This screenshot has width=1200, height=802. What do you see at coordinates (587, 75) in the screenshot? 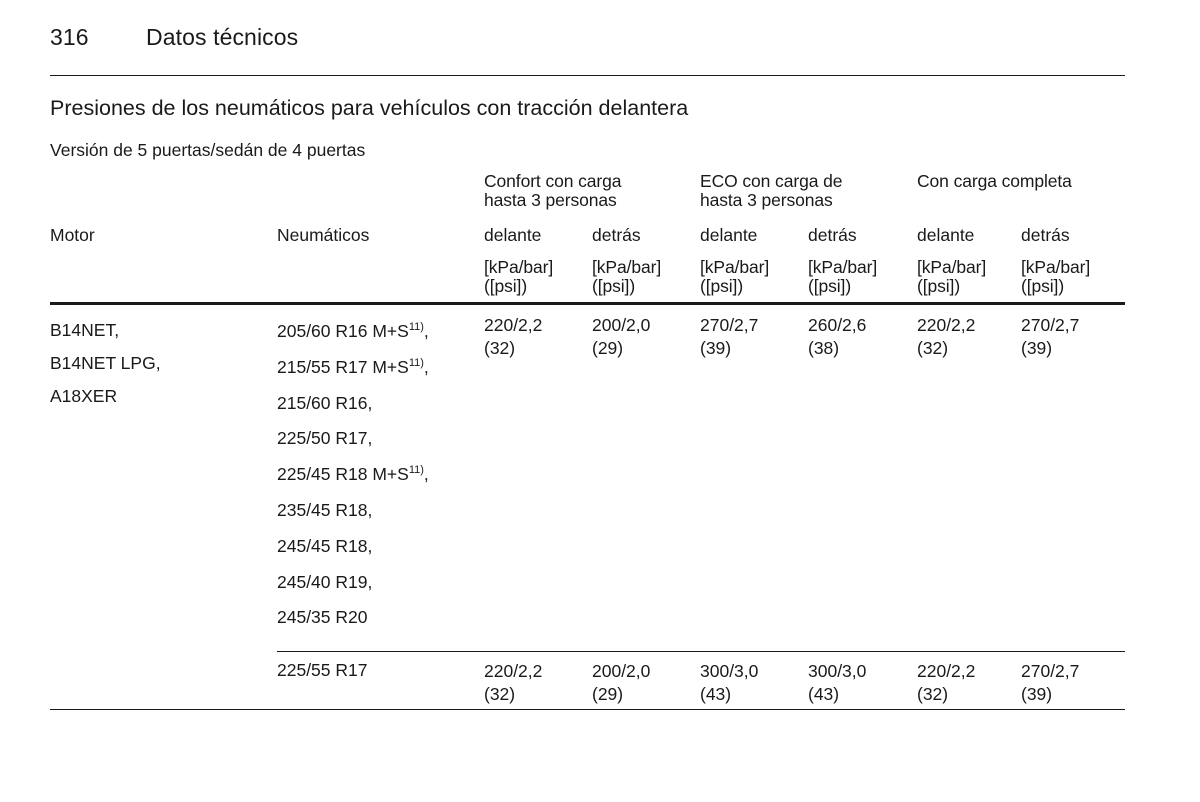
I see `header-divider` at bounding box center [587, 75].